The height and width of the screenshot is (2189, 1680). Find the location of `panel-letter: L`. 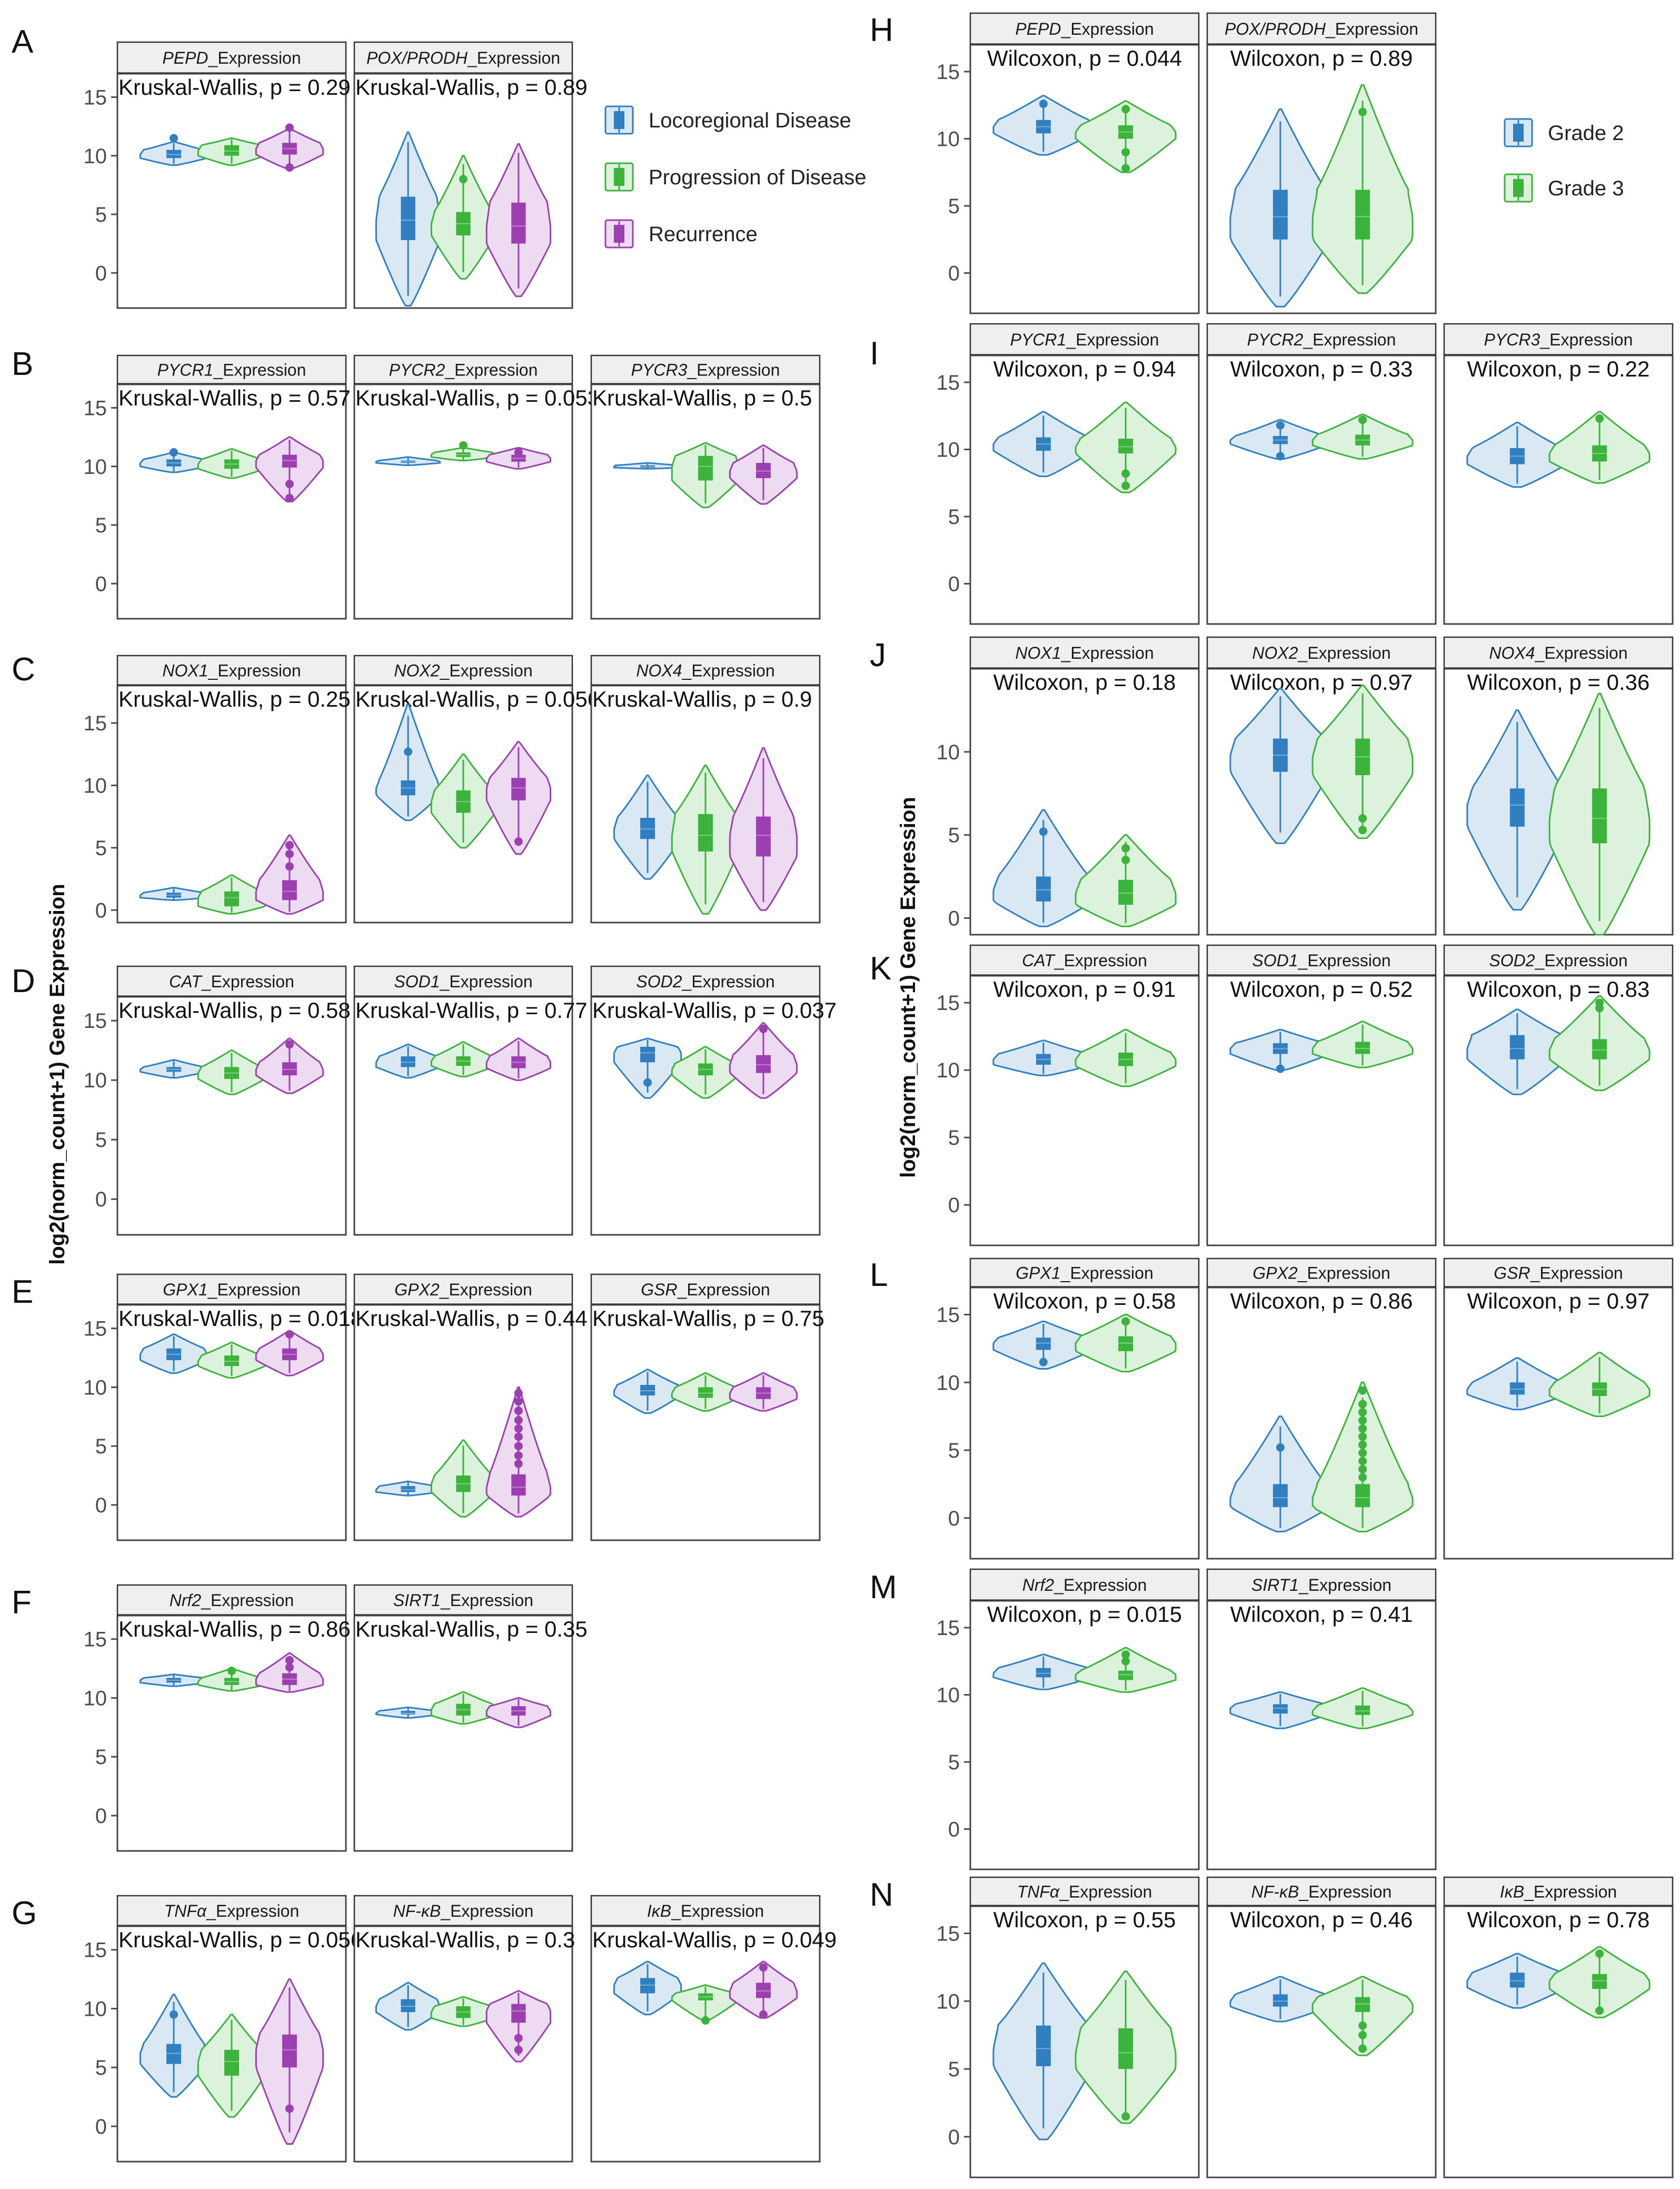

panel-letter: L is located at coordinates (879, 1275).